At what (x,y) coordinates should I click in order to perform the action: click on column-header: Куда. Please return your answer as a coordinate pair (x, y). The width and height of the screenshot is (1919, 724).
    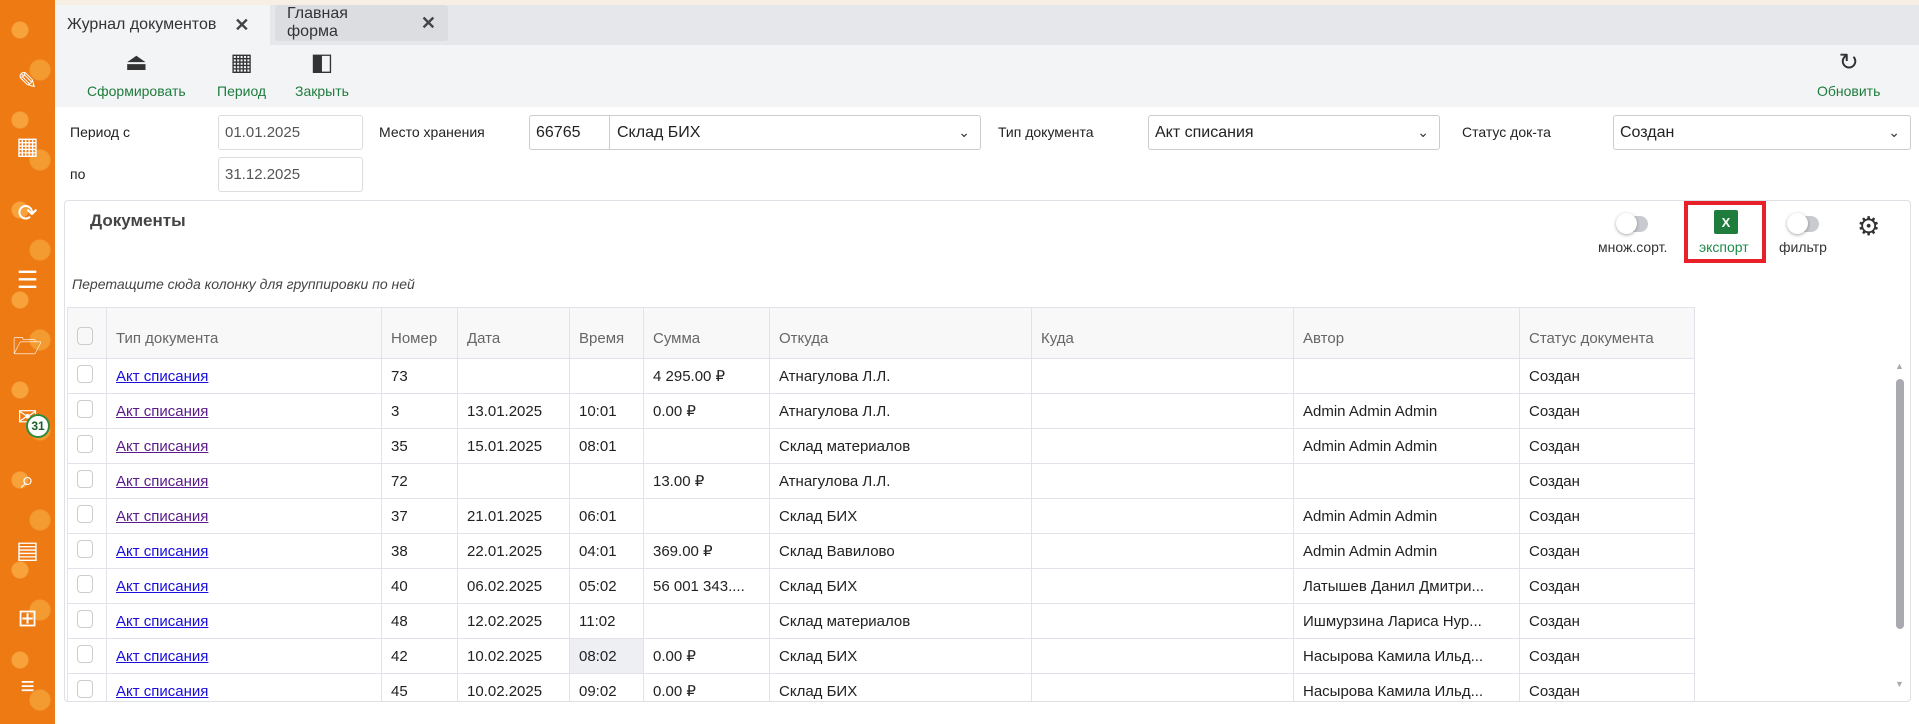
    Looking at the image, I should click on (1162, 333).